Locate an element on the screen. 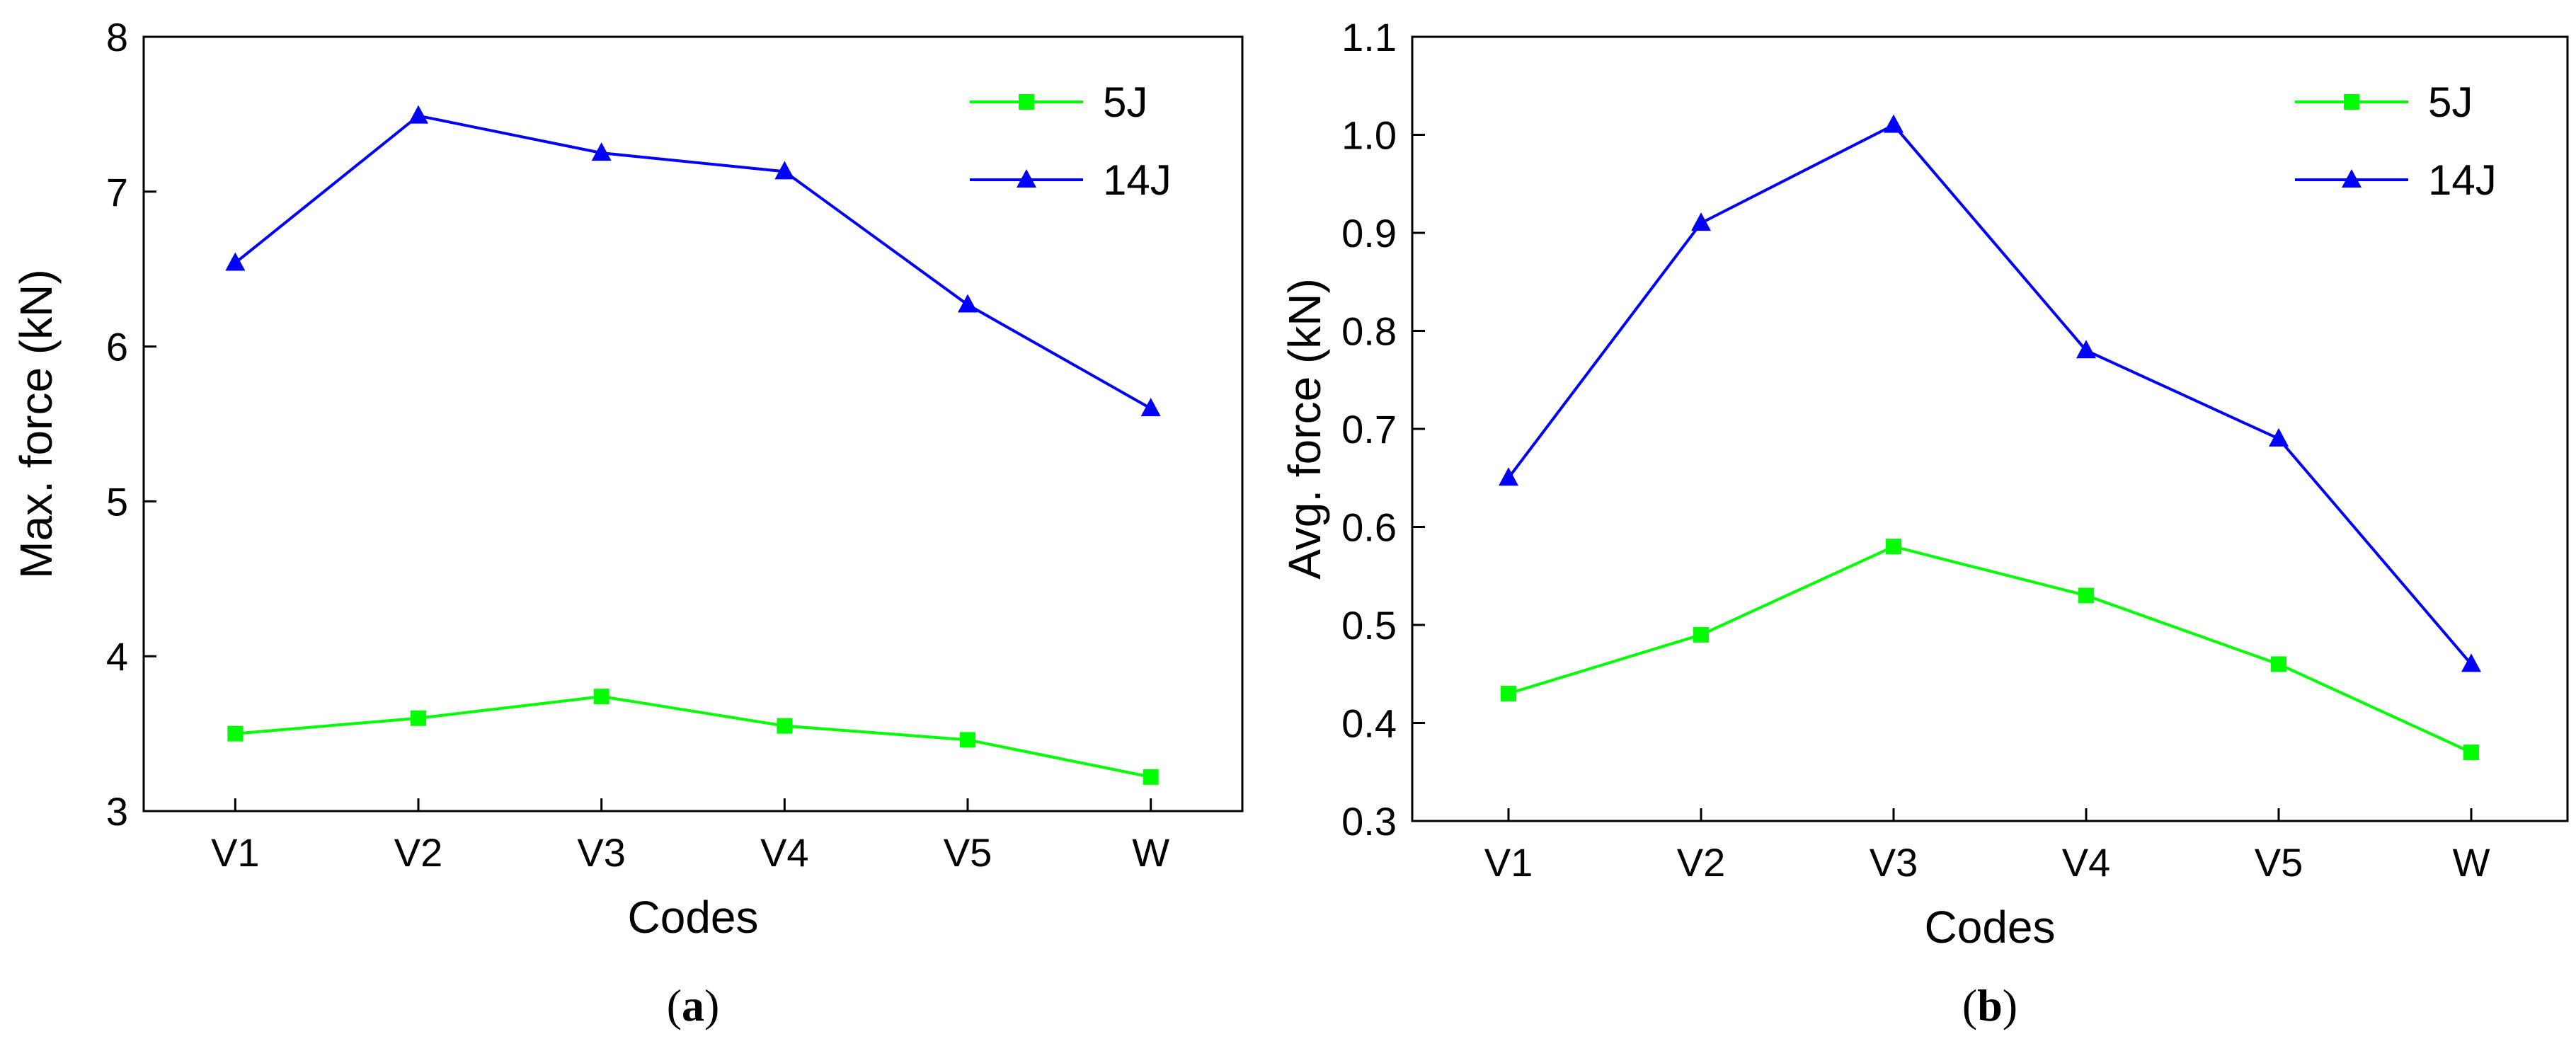 The width and height of the screenshot is (2576, 1051). y-tick-label: 3 is located at coordinates (117, 812).